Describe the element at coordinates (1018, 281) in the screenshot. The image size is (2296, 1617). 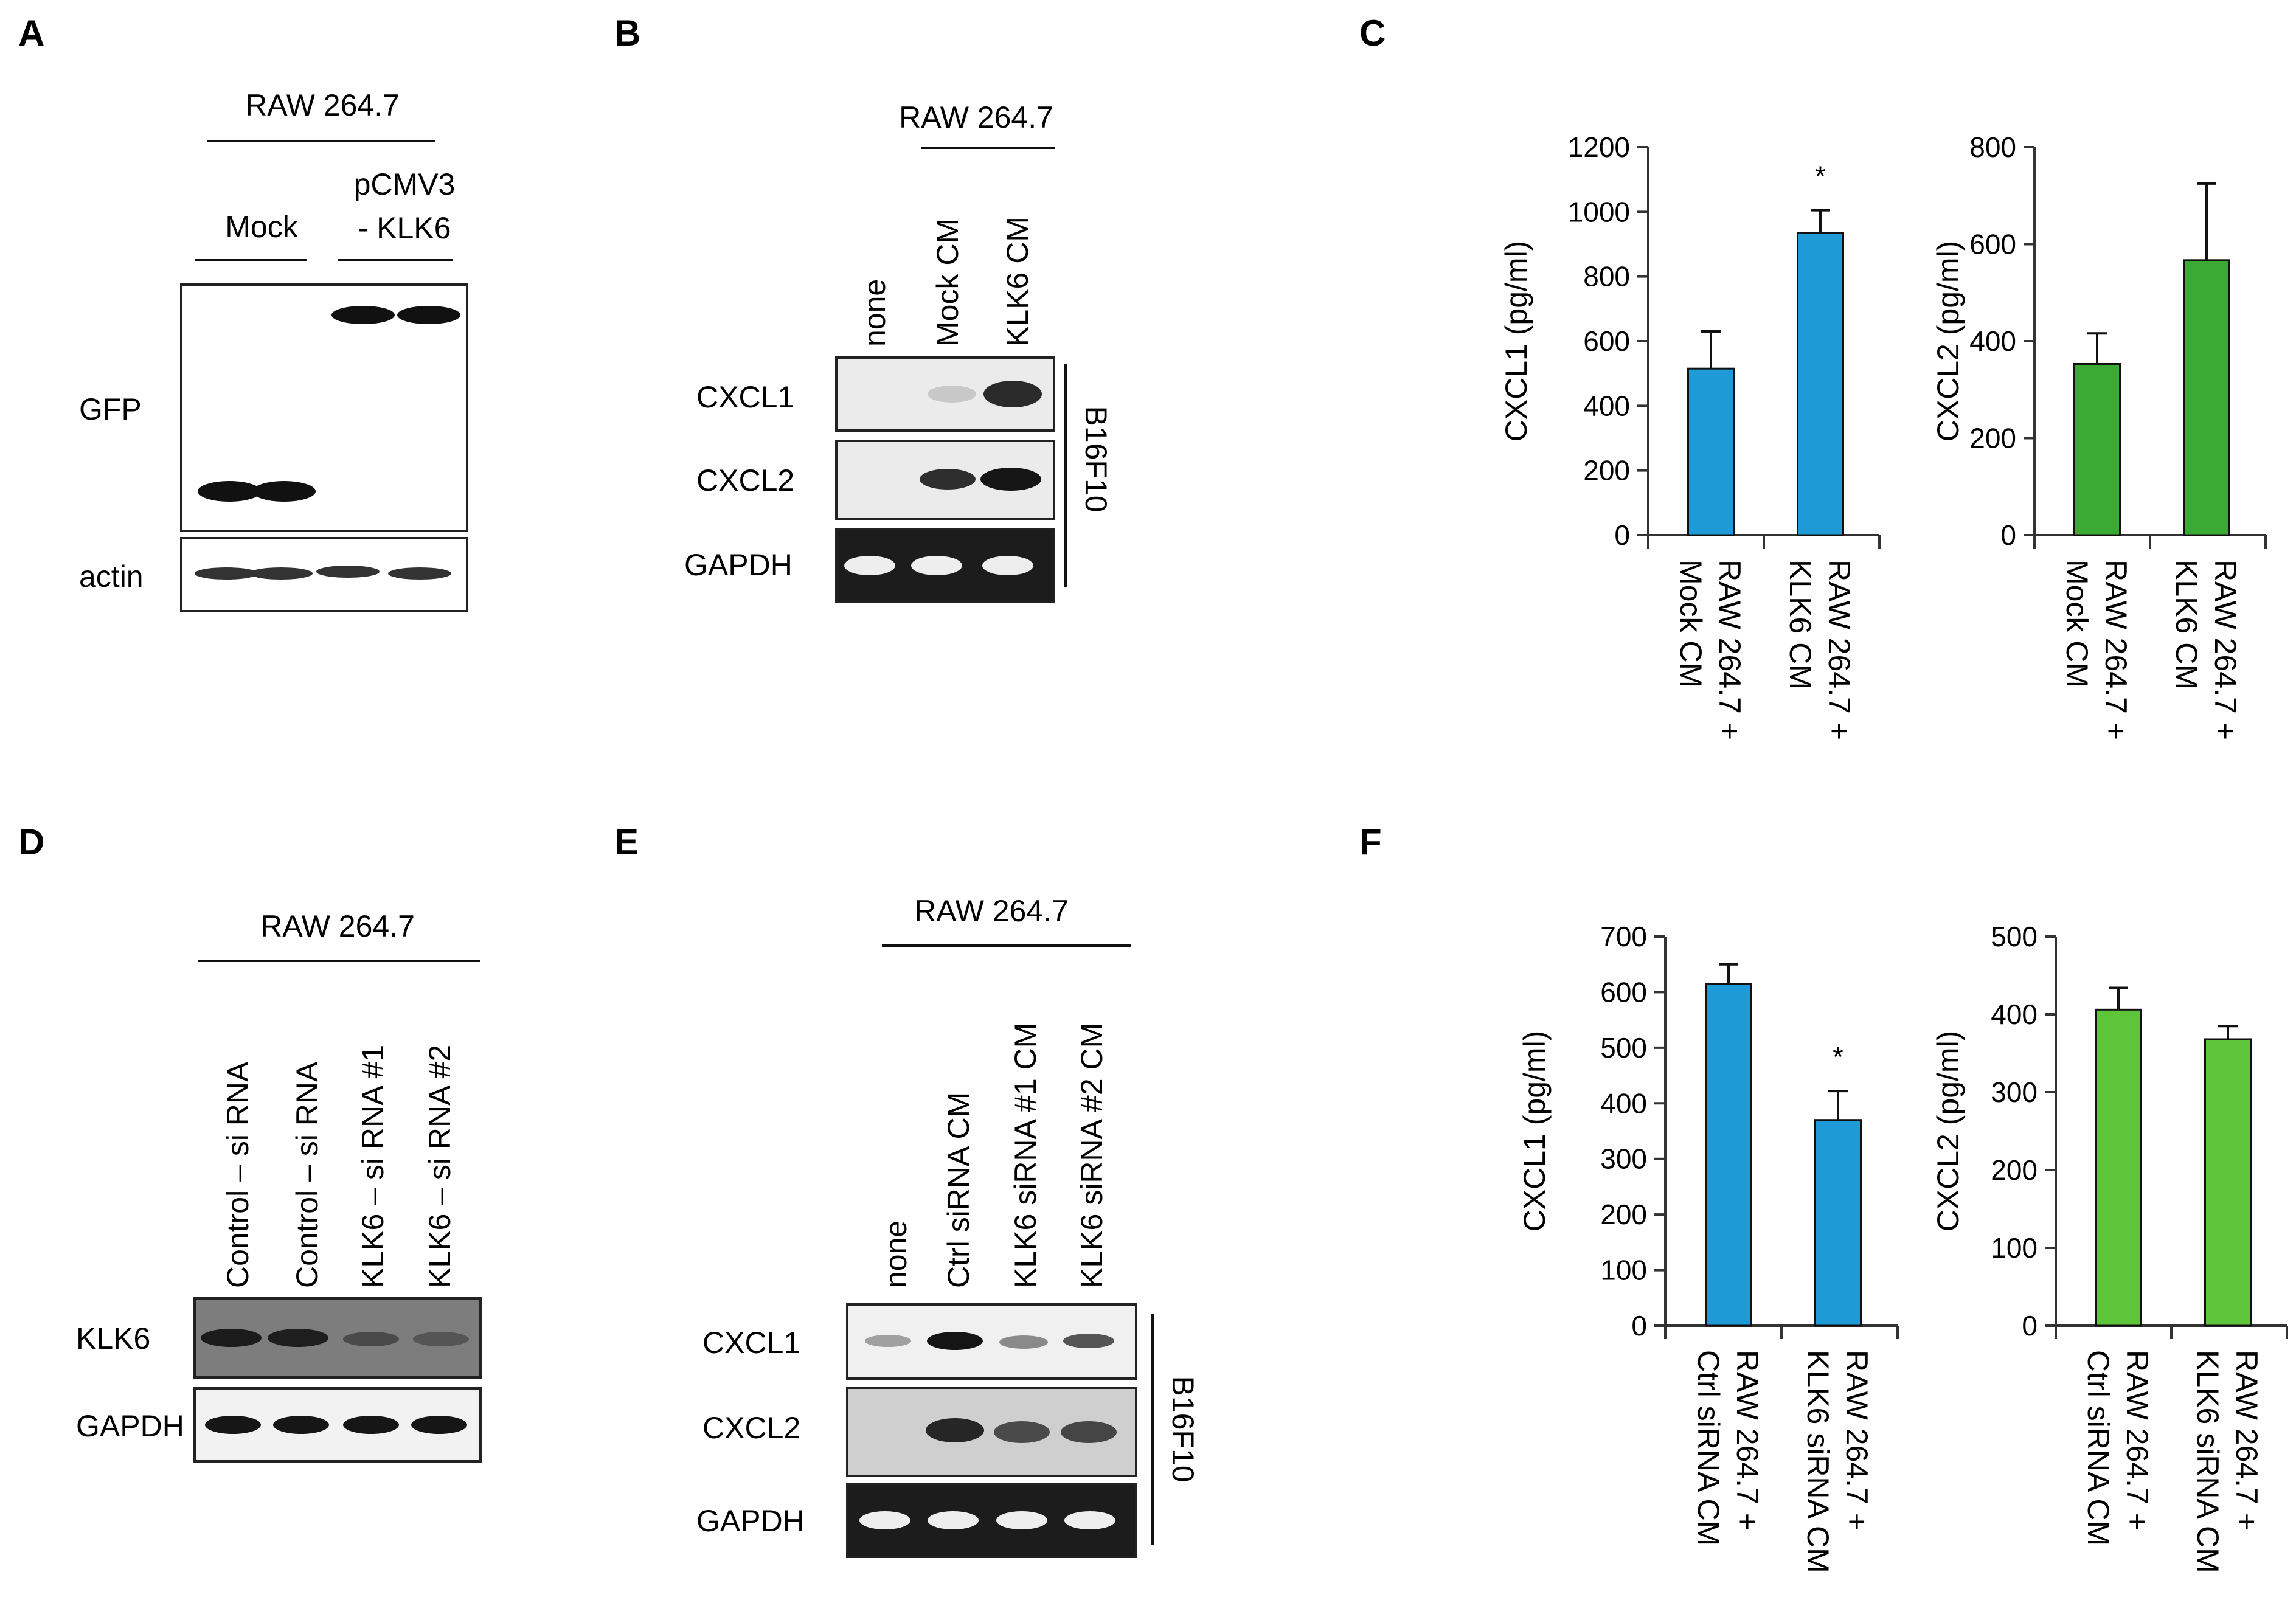
I see `lane-label-klk6-cm: KLK6 CM` at that location.